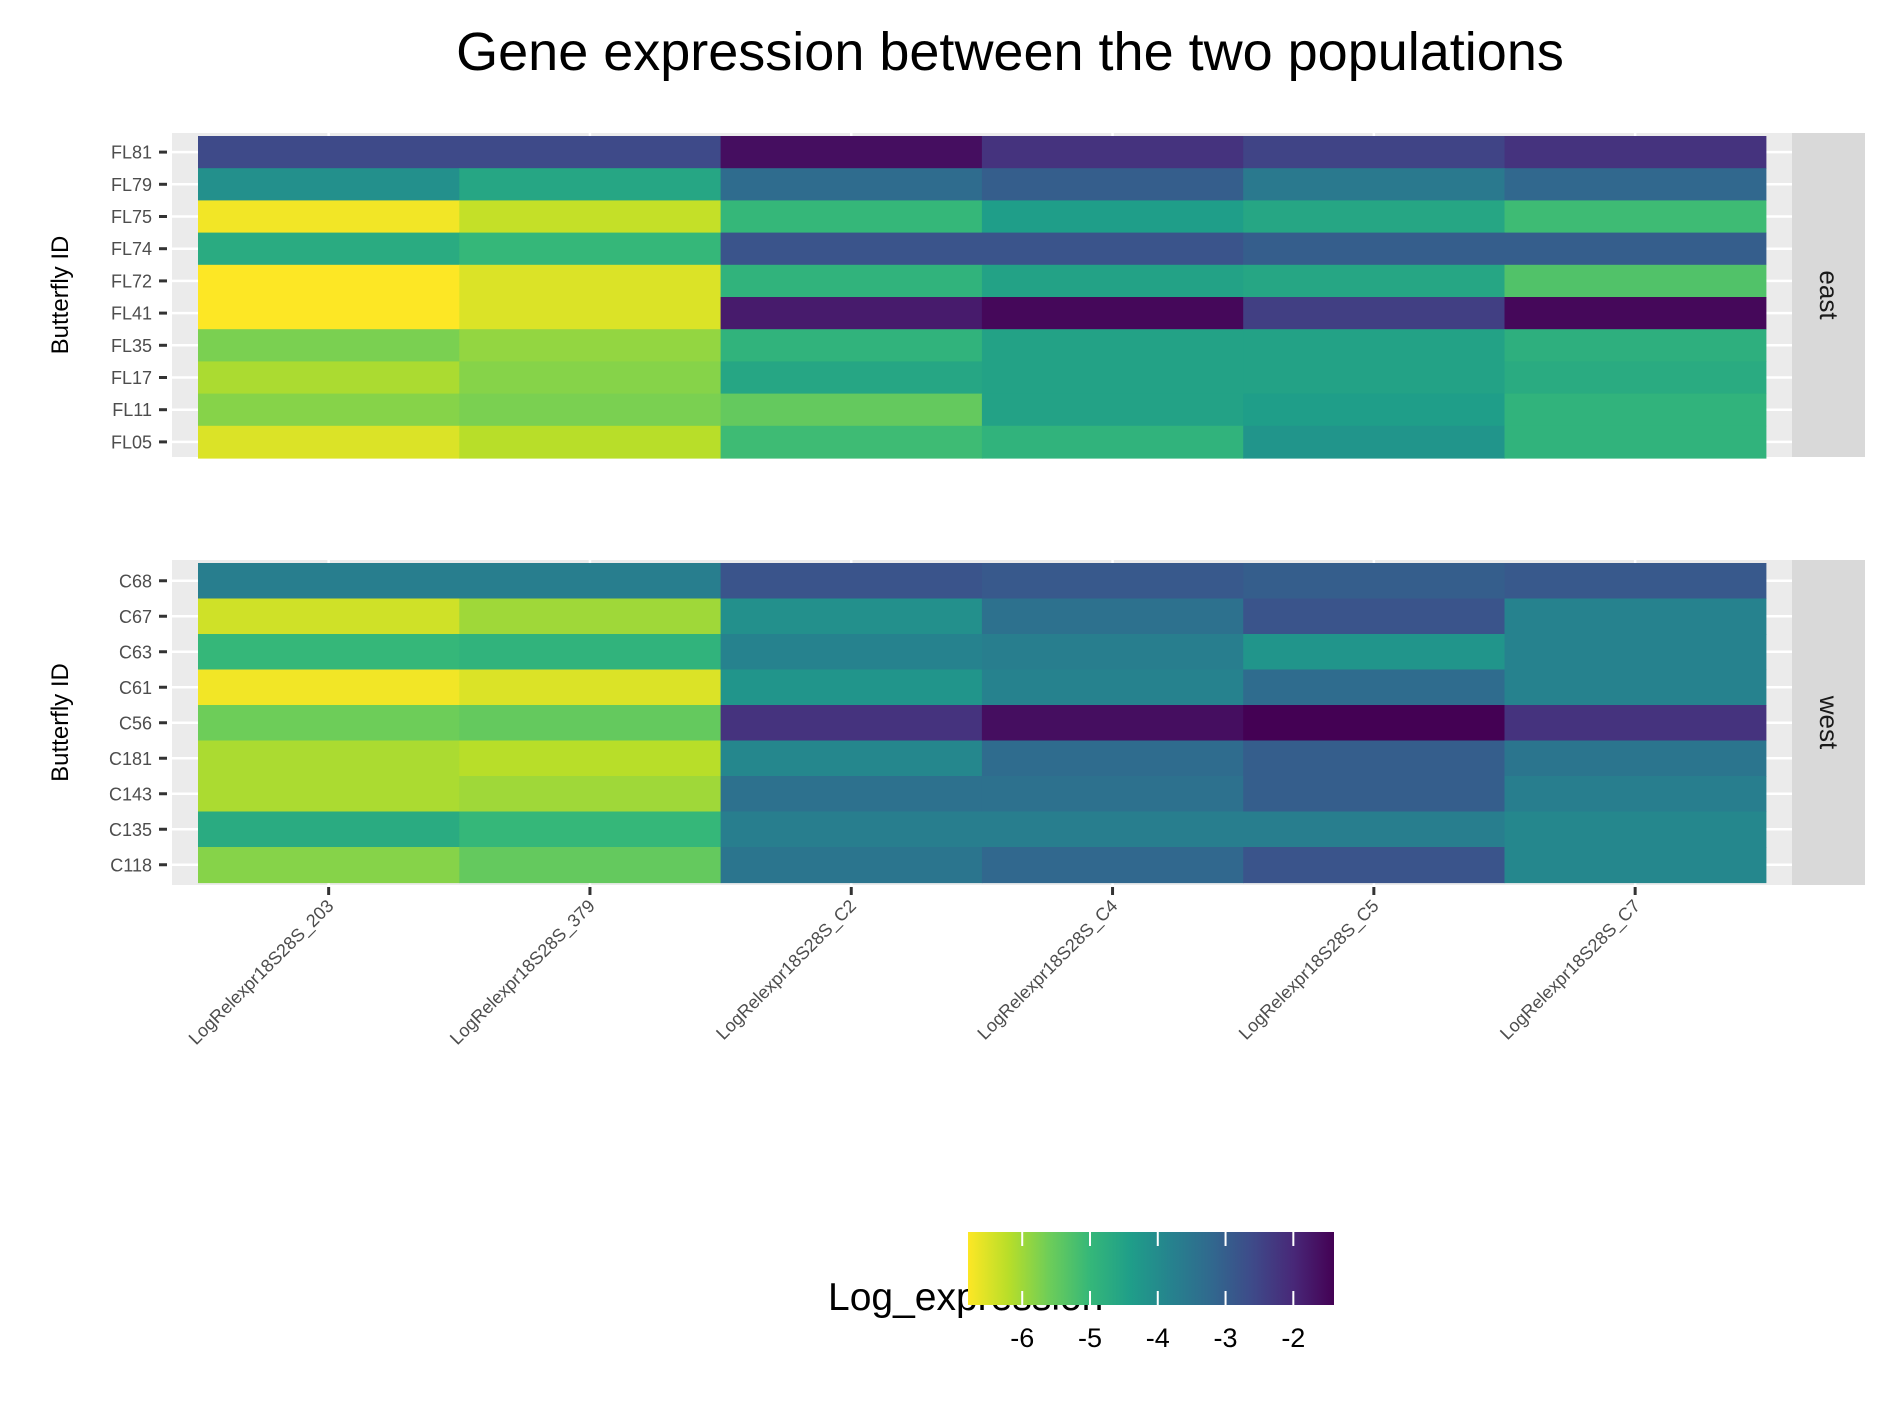 The image size is (1889, 1417). I want to click on x-tick-label: LogRelexpr18S28S_C4, so click(1047, 970).